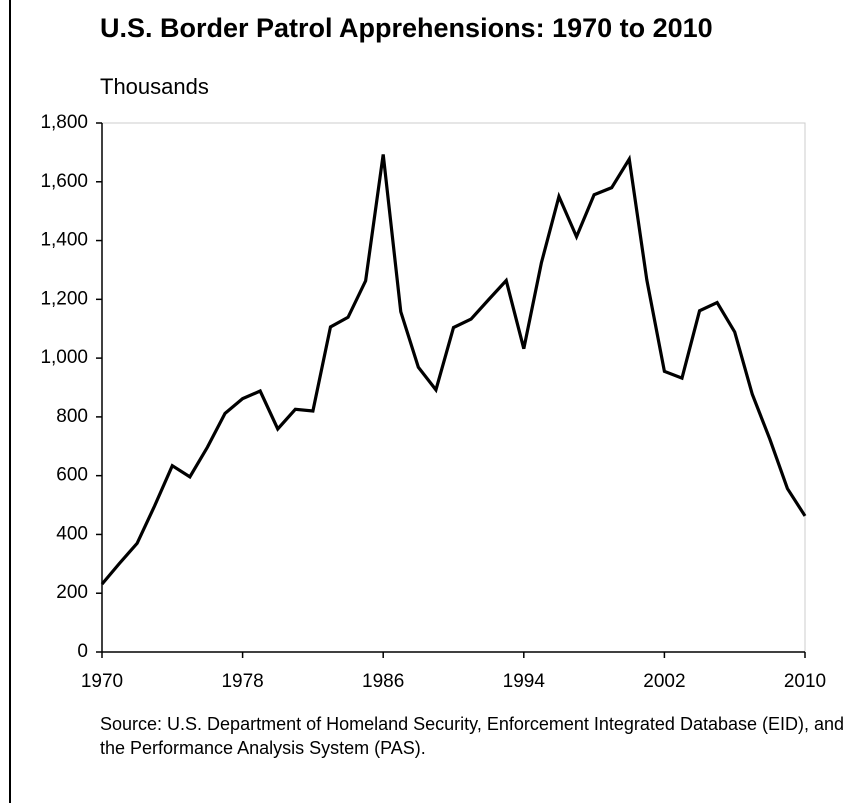  Describe the element at coordinates (383, 681) in the screenshot. I see `x-tick-label: 1986` at that location.